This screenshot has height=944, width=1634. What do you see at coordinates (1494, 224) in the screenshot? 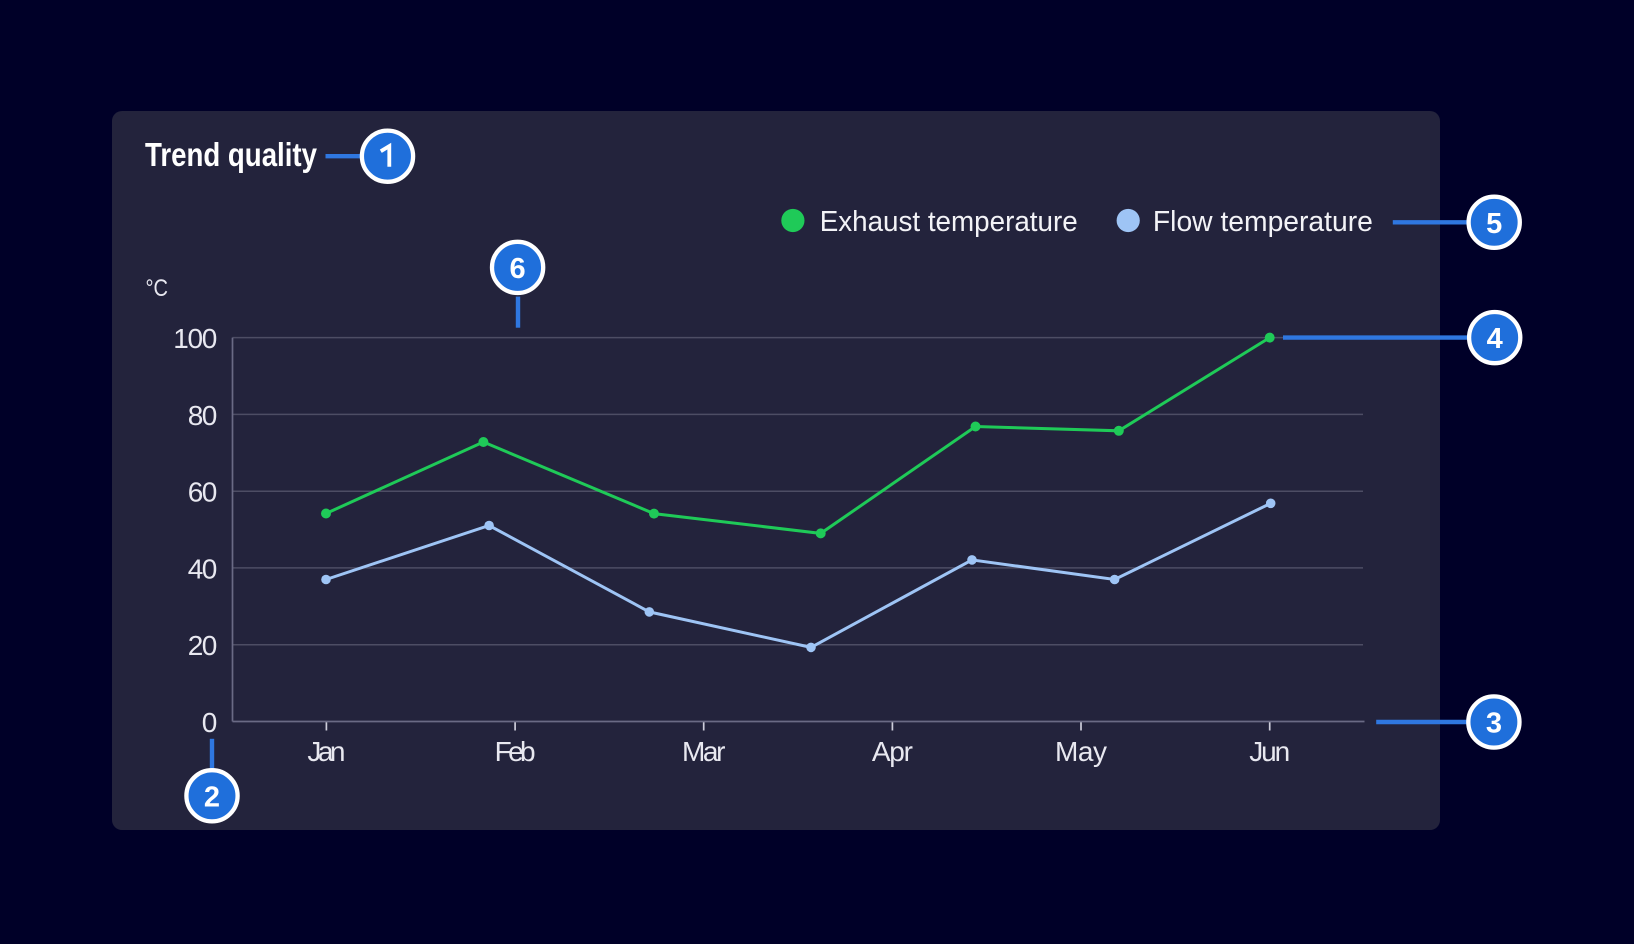
I see `svg-text: 5` at bounding box center [1494, 224].